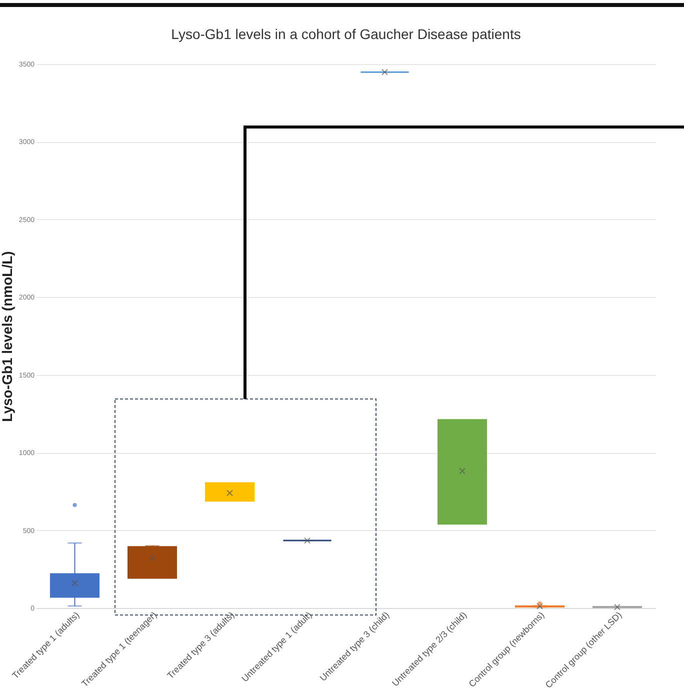 Image resolution: width=684 pixels, height=692 pixels. What do you see at coordinates (346, 34) in the screenshot?
I see `chart-title: Lyso-Gb1 levels in a cohort of Gaucher Disease patients` at bounding box center [346, 34].